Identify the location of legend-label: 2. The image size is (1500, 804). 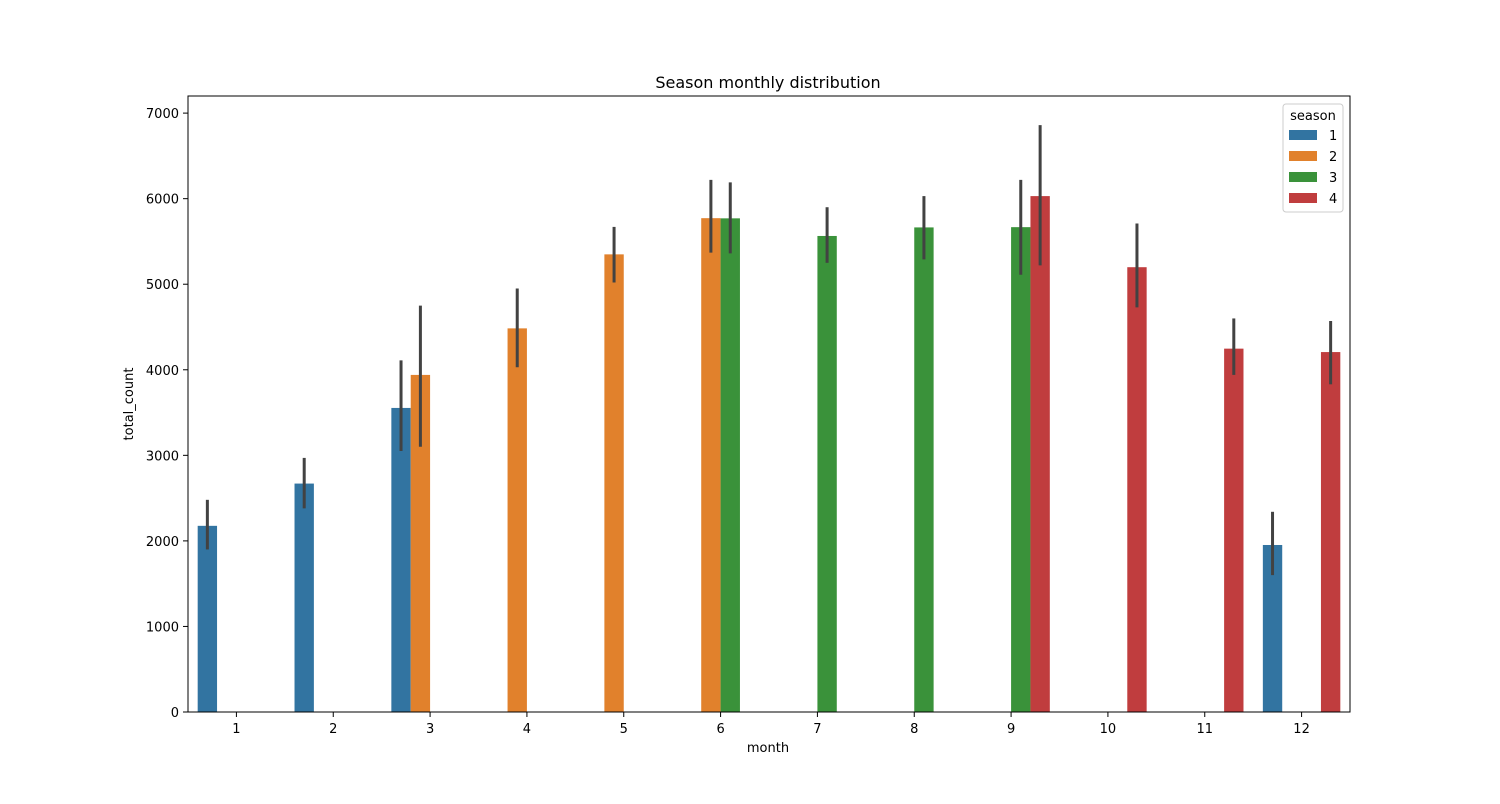
(1333, 157).